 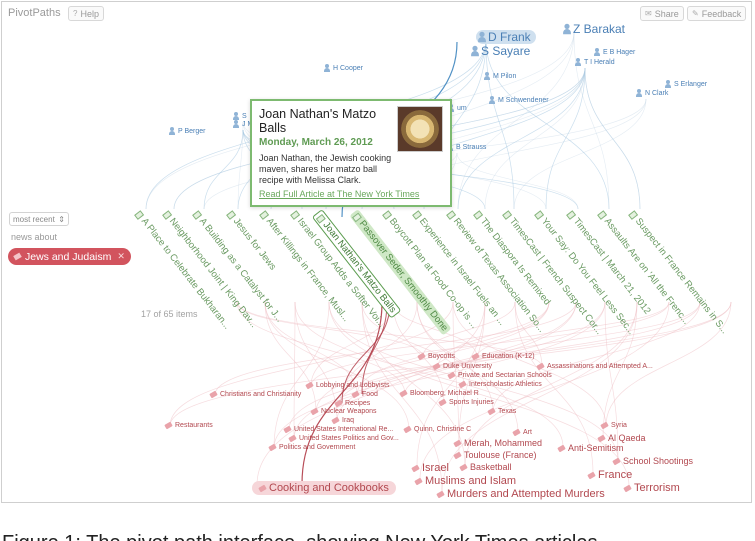 I want to click on tag-node: Texas, so click(x=501, y=411).